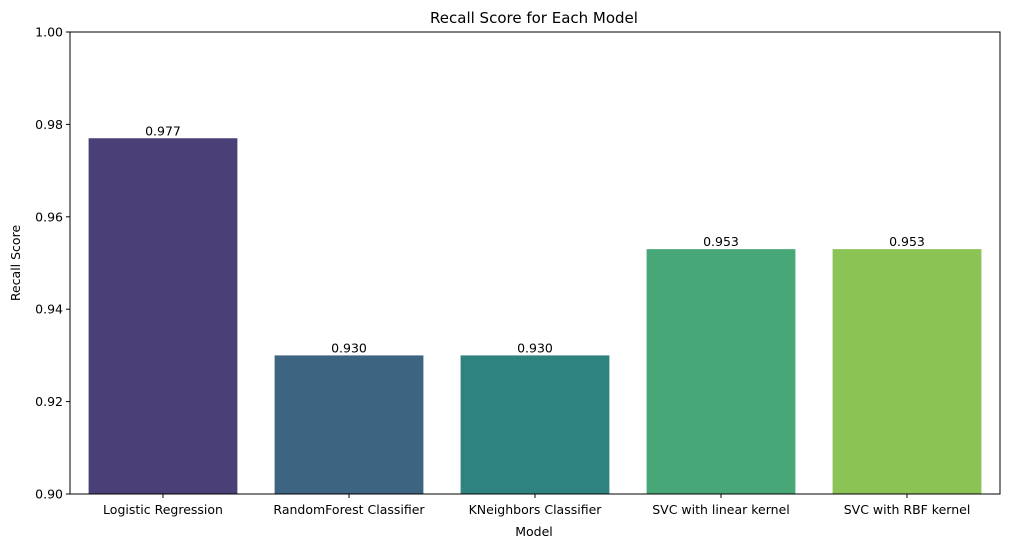  Describe the element at coordinates (534, 531) in the screenshot. I see `x-axis-label: Model` at that location.